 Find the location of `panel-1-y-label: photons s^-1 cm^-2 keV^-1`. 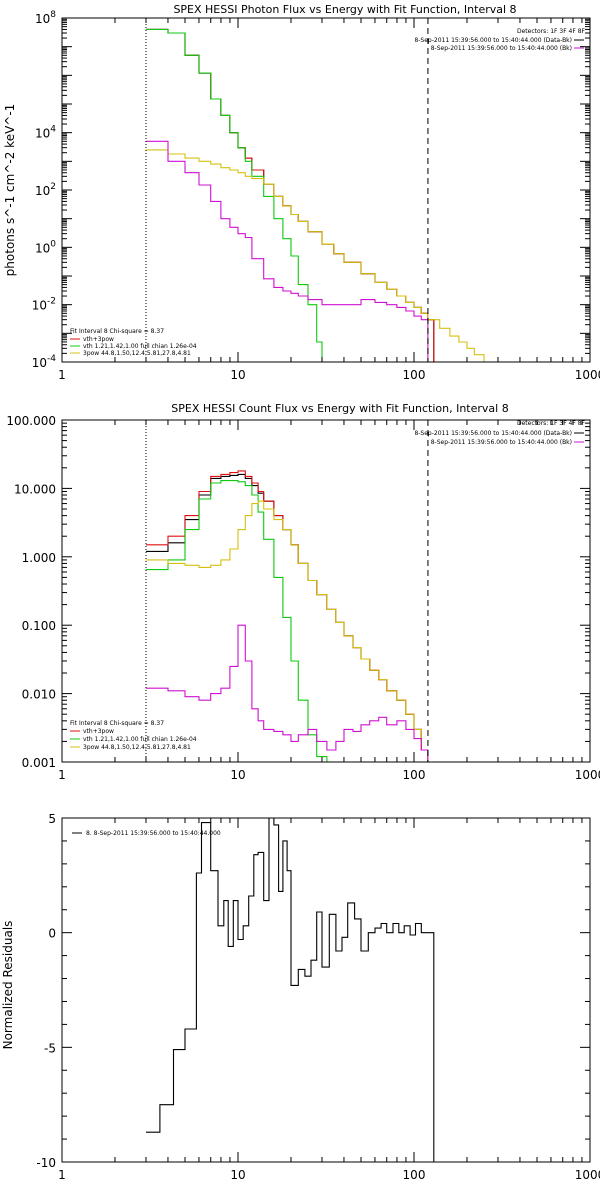

panel-1-y-label: photons s^-1 cm^-2 keV^-1 is located at coordinates (10, 190).